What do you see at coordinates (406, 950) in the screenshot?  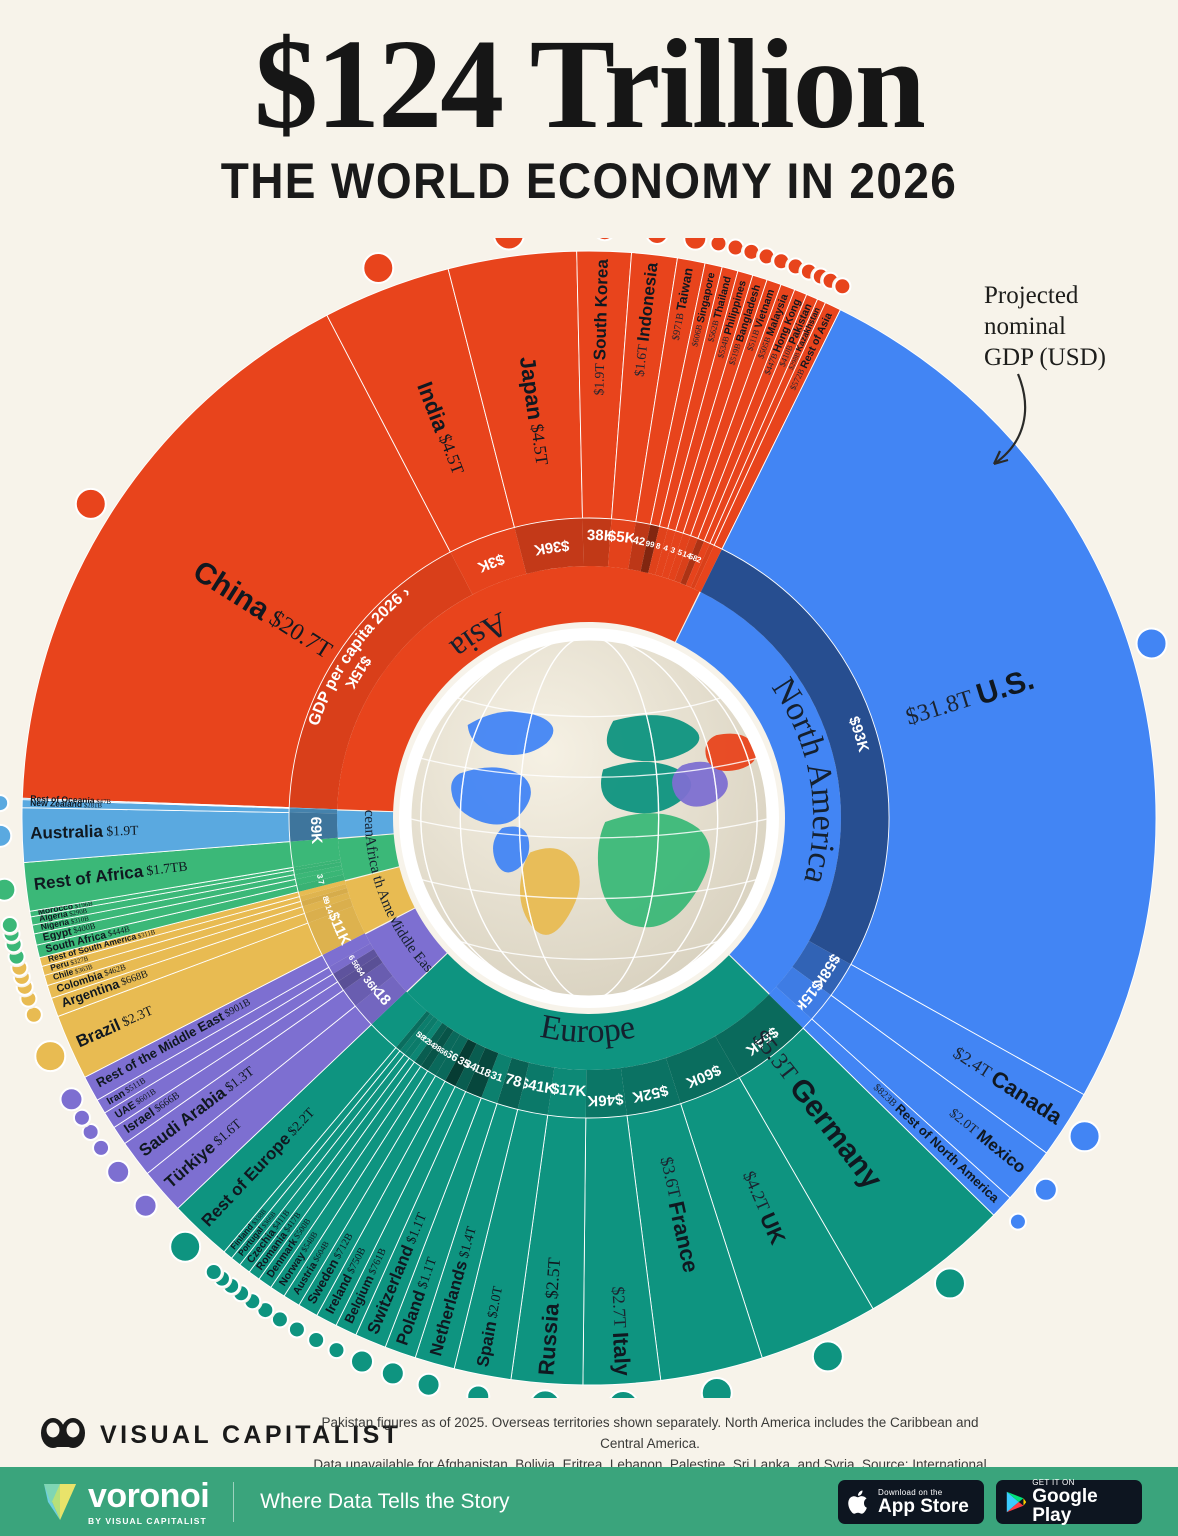 I see `region-band-middle-east` at bounding box center [406, 950].